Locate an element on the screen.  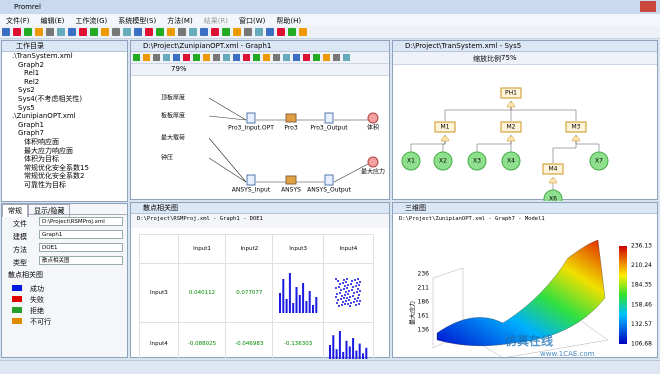
edge is located at coordinates (543, 111).